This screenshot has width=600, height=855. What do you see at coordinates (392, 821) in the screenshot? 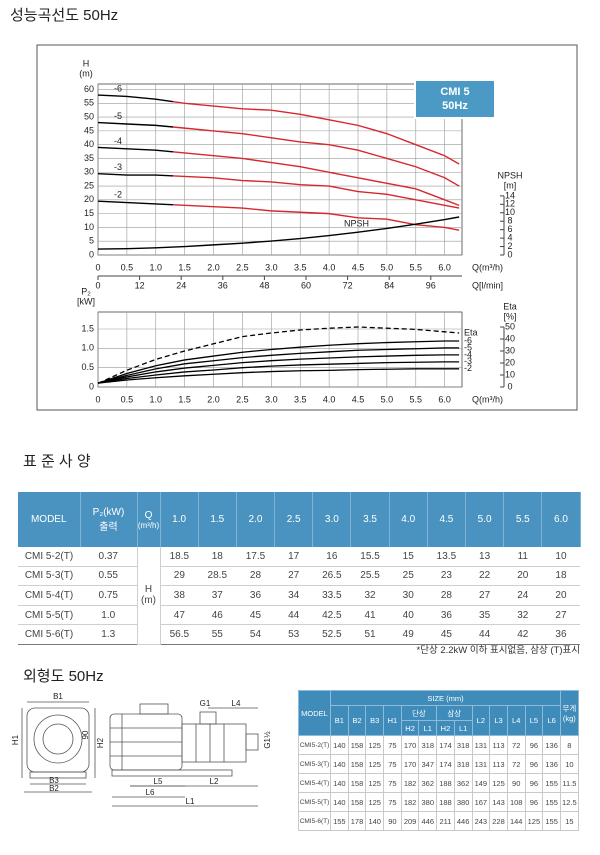
I see `cell: 90` at bounding box center [392, 821].